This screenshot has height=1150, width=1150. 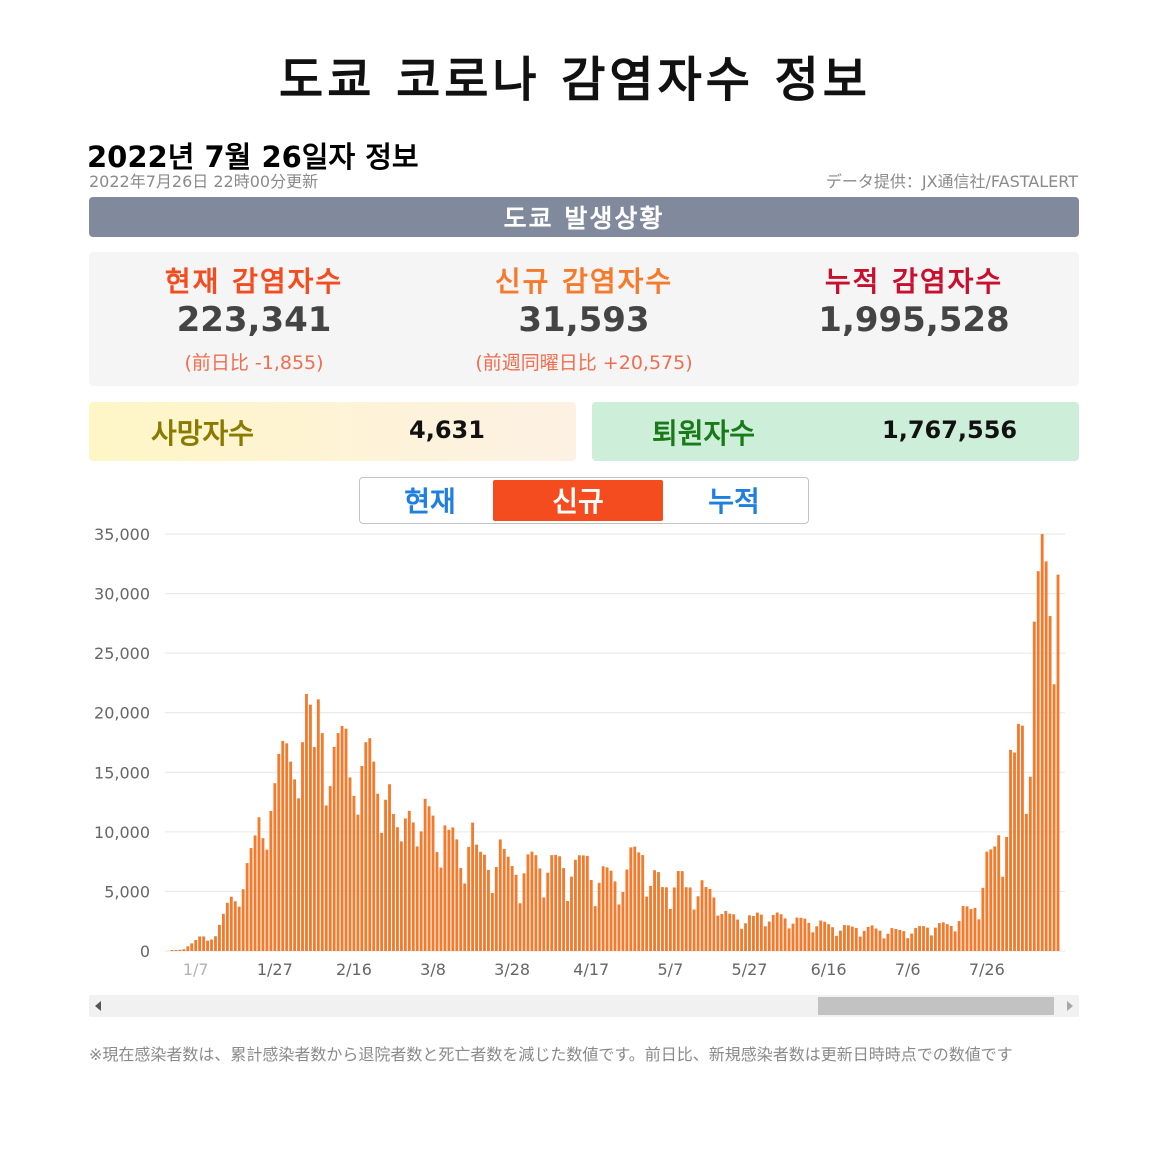 What do you see at coordinates (578, 500) in the screenshot?
I see `tab-new: 신규` at bounding box center [578, 500].